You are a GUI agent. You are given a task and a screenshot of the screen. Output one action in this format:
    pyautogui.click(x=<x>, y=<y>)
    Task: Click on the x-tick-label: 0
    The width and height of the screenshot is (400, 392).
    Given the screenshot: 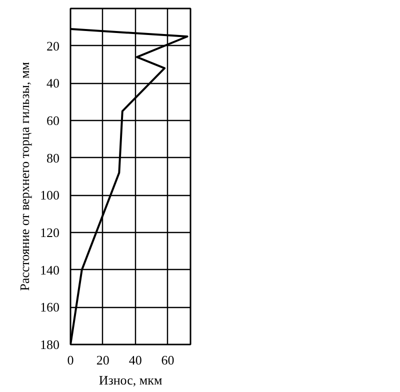 What is the action you would take?
    pyautogui.click(x=70, y=360)
    